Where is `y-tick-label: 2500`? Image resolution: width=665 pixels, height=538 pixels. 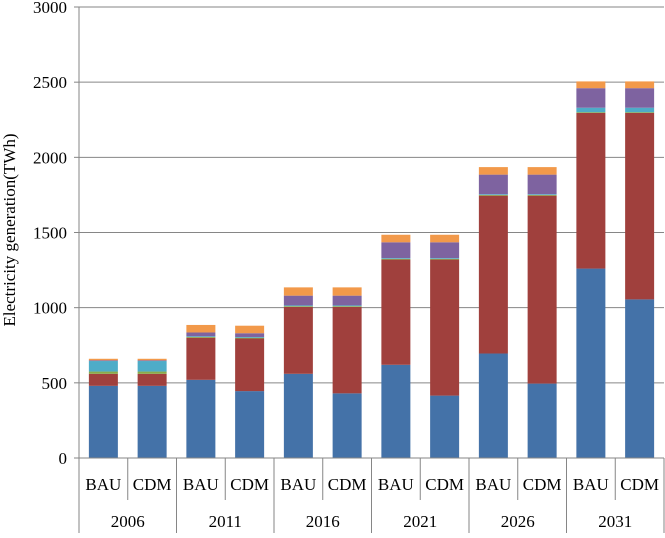
y-tick-label: 2500 is located at coordinates (50, 82).